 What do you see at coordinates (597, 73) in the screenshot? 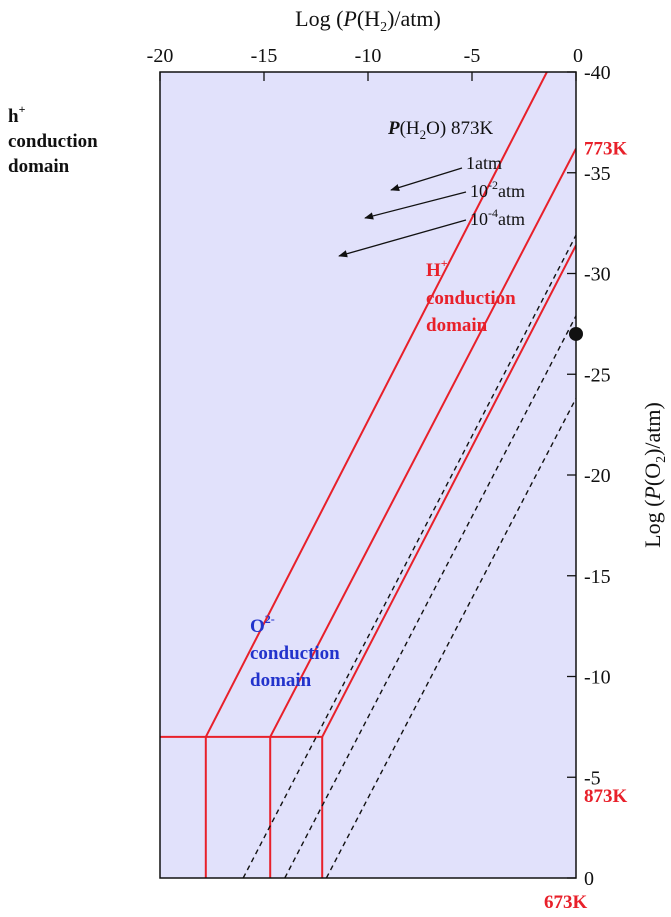
I see `y-tick-label: -40` at bounding box center [597, 73].